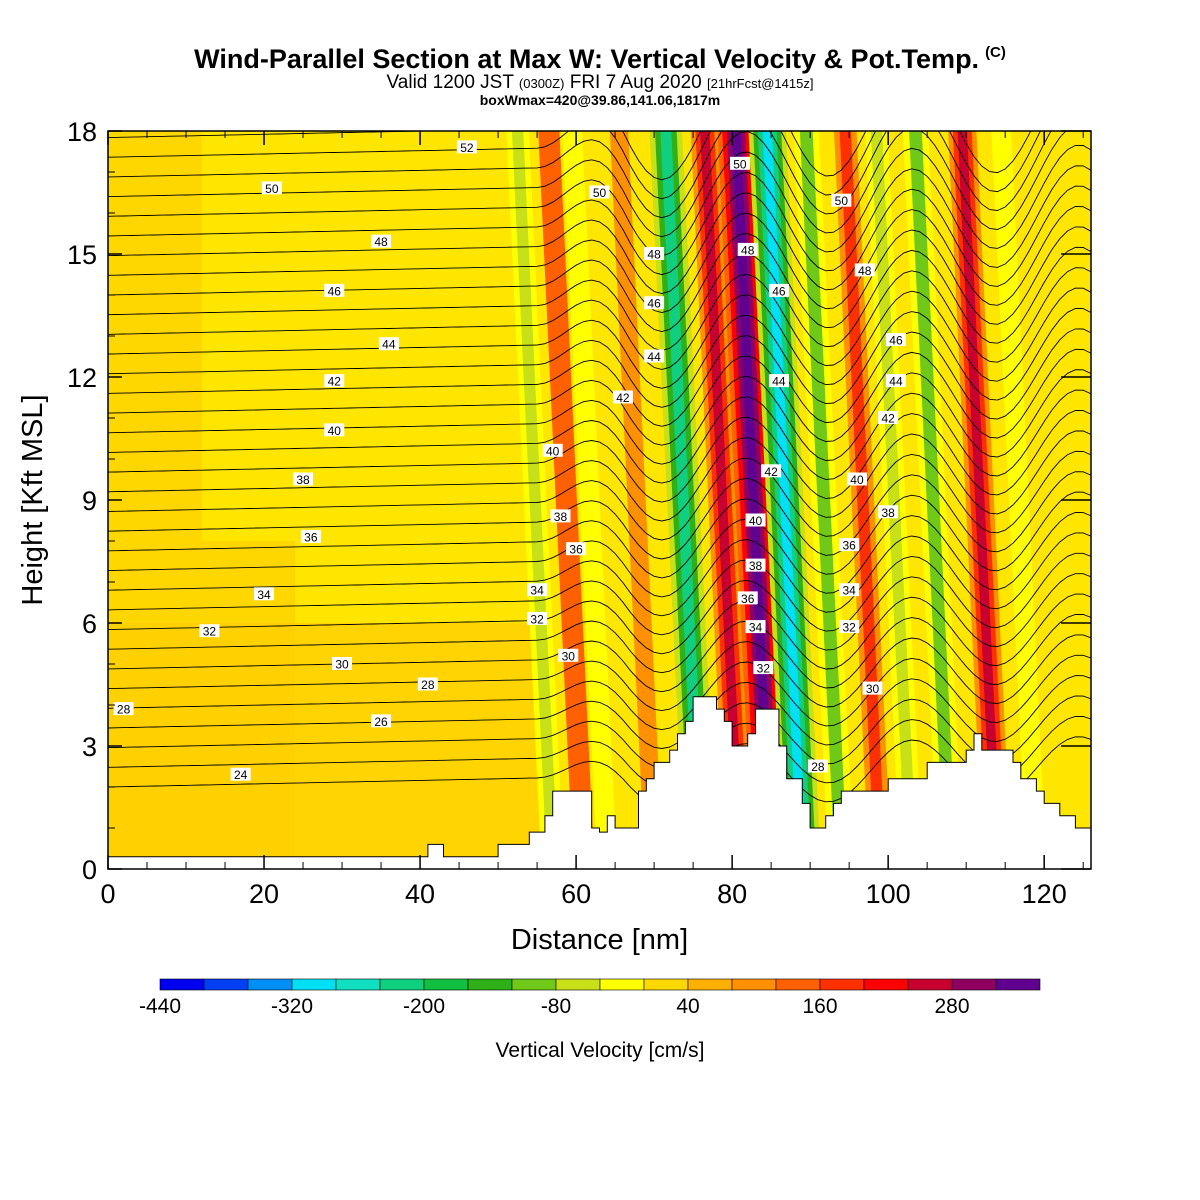 This screenshot has width=1200, height=1200. I want to click on contour-label-text: 36, so click(311, 537).